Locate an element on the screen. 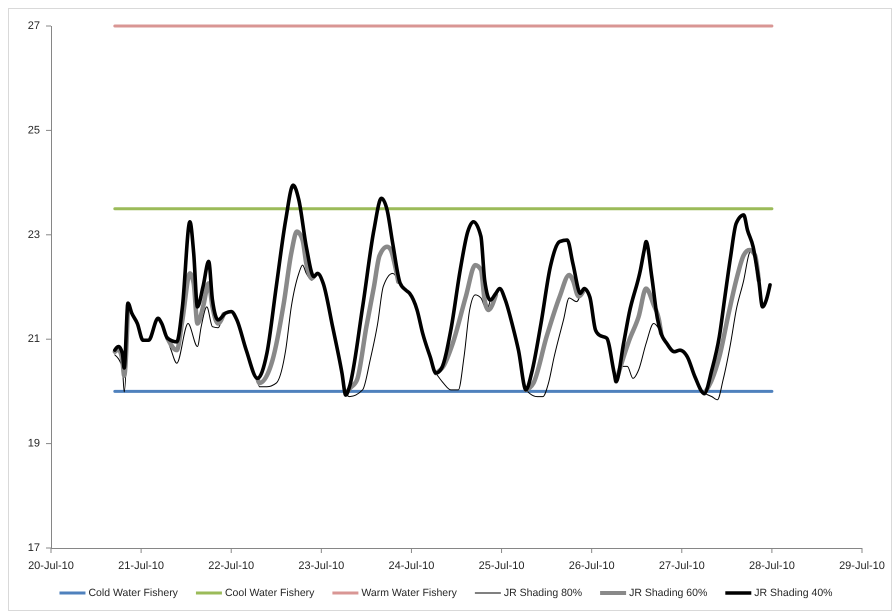  x-tick-label: 21-Jul-10 is located at coordinates (141, 566).